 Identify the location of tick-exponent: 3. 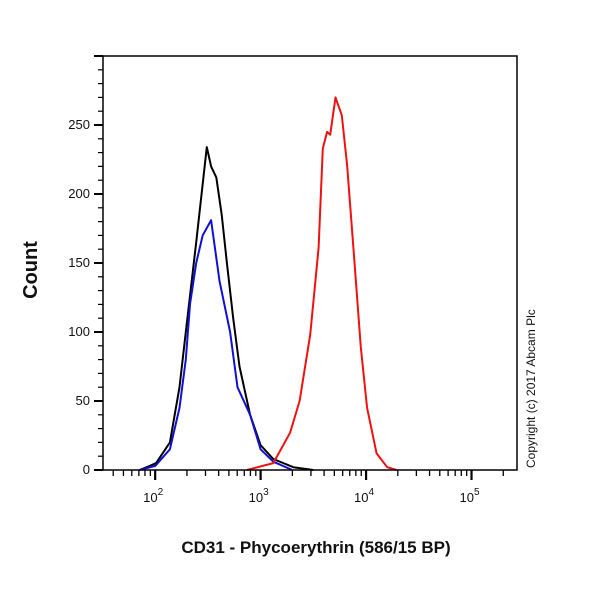
(266, 492).